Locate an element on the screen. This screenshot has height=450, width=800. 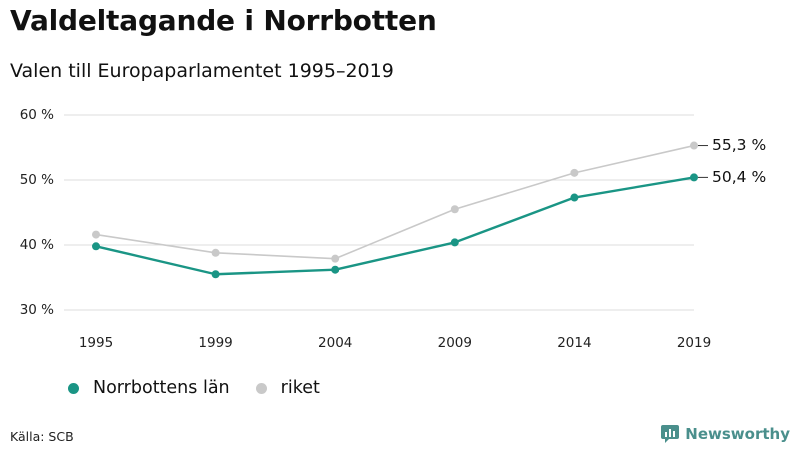
y-tick-label: 30 % is located at coordinates (37, 310).